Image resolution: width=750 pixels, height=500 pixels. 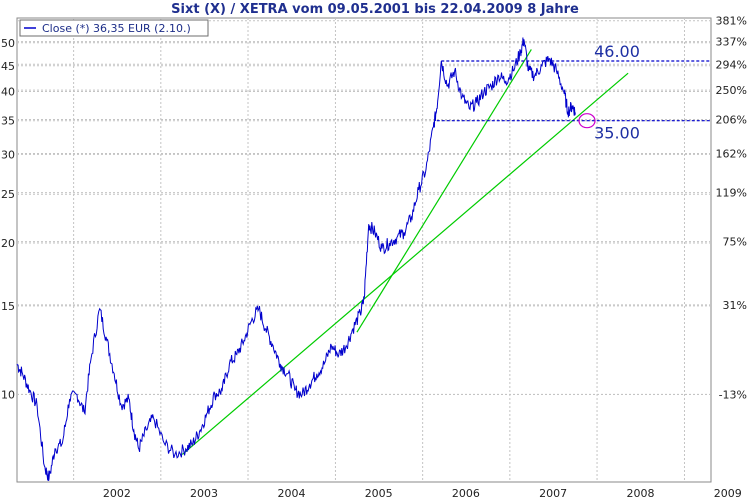 What do you see at coordinates (731, 64) in the screenshot?
I see `right-tick-label: 294%` at bounding box center [731, 64].